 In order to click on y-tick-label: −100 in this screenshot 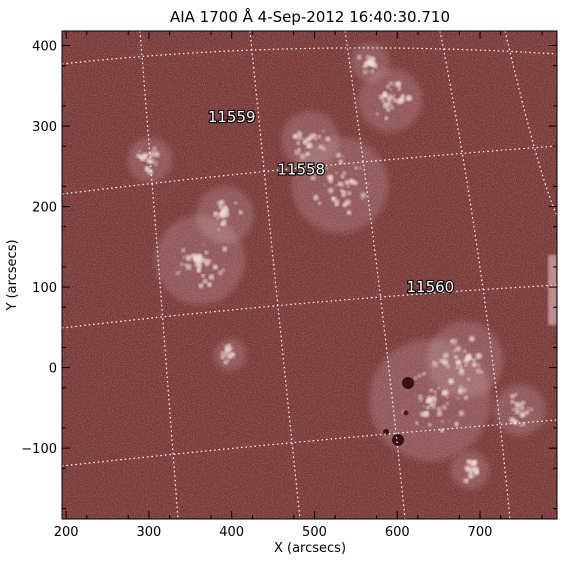, I will do `click(39, 449)`.